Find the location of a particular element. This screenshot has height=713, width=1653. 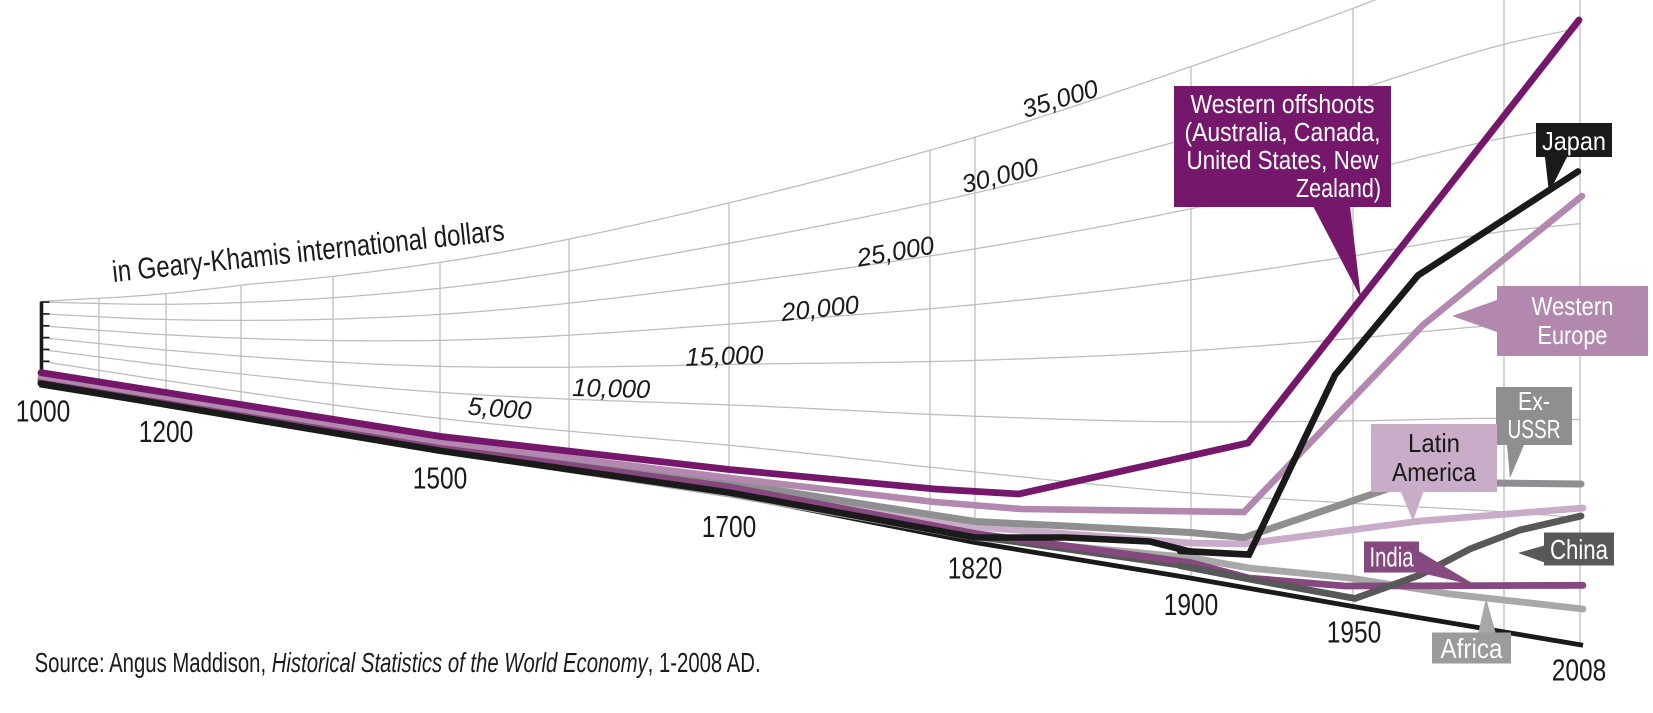

svg-text: Ex- is located at coordinates (1534, 401).